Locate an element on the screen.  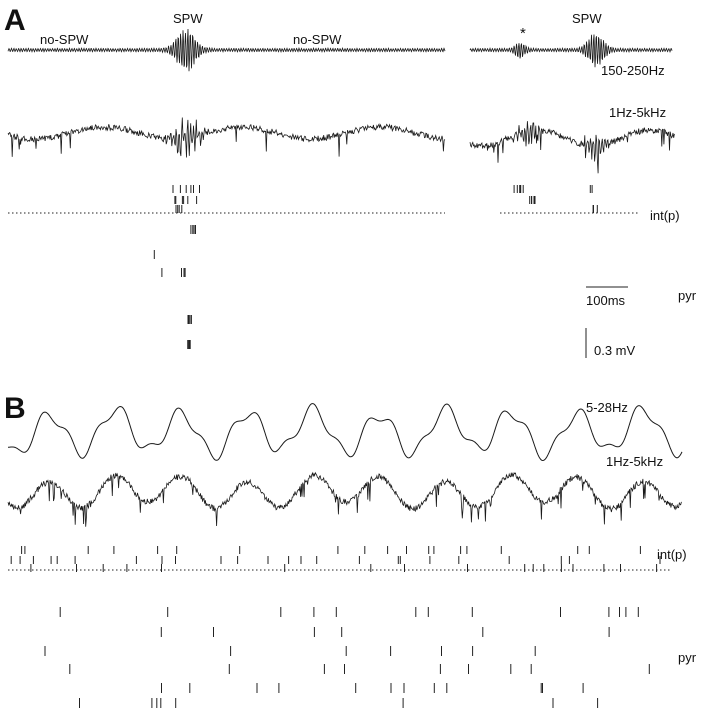
label-int-b: int(p) is located at coordinates (672, 554).